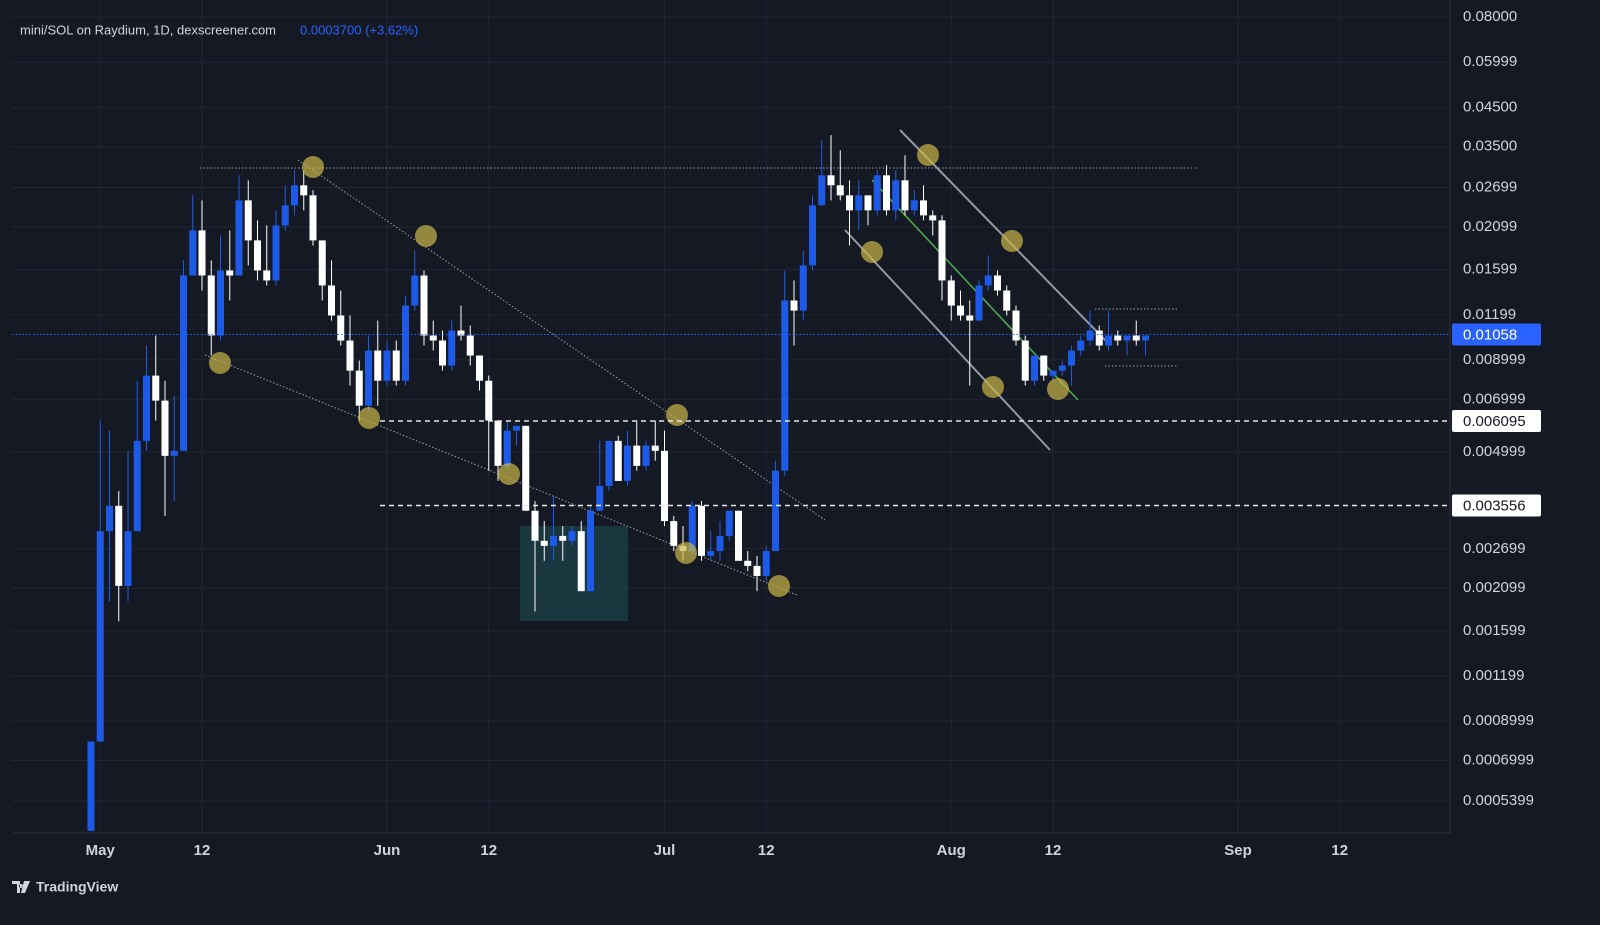 The width and height of the screenshot is (1600, 925). I want to click on x-tick-label: Jul, so click(665, 850).